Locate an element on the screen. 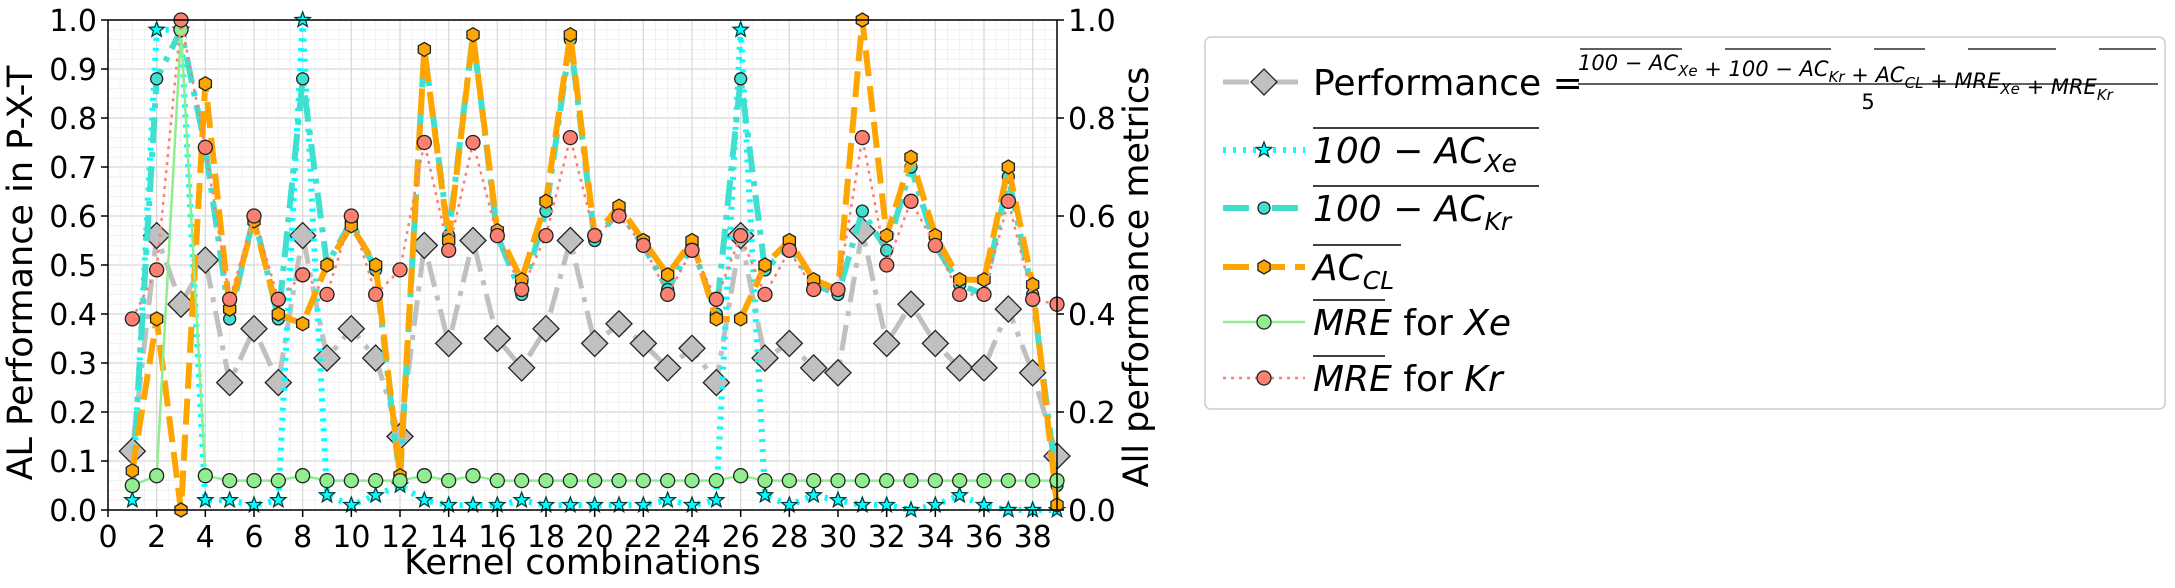  x-tick-label: 38 is located at coordinates (1033, 537).